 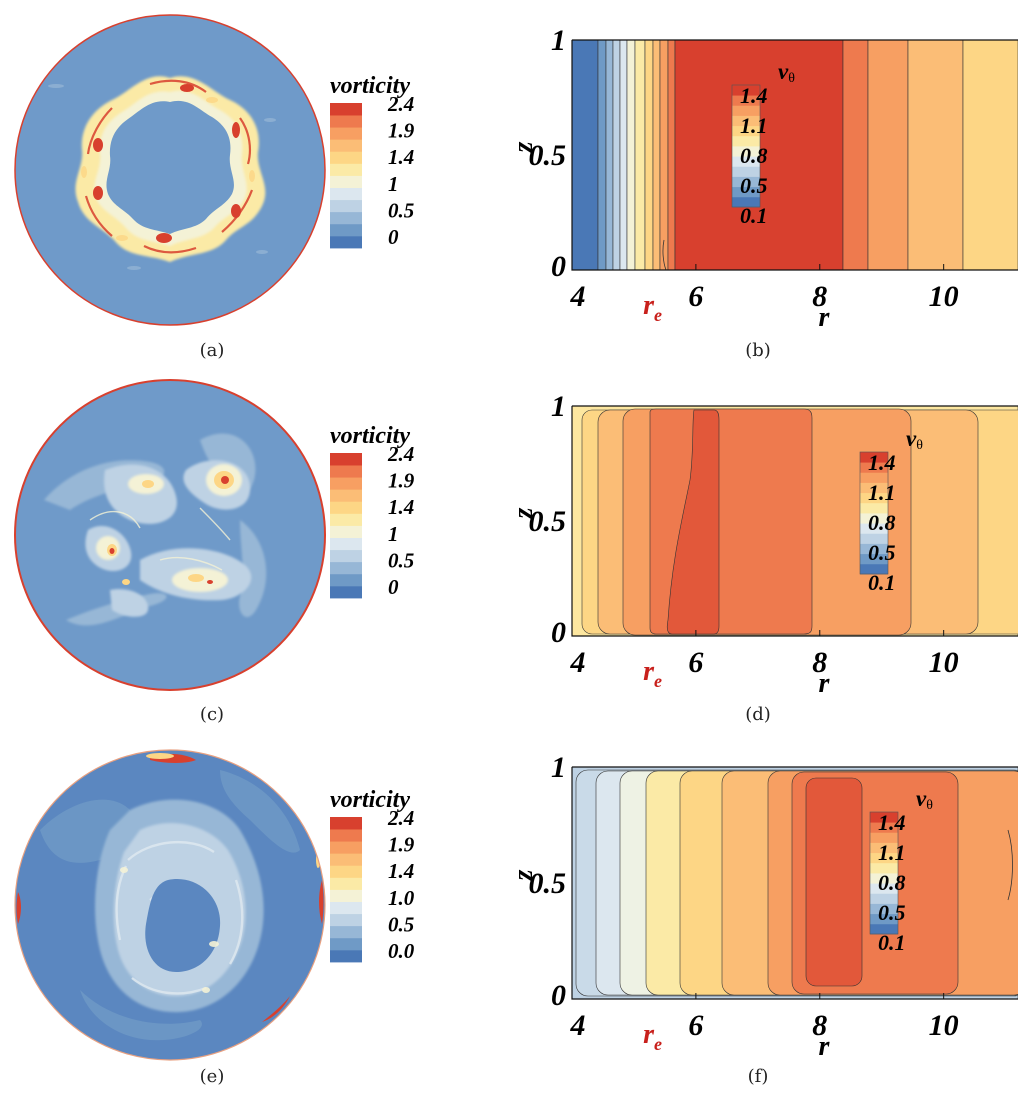 What do you see at coordinates (758, 1076) in the screenshot?
I see `caption-f: (f)` at bounding box center [758, 1076].